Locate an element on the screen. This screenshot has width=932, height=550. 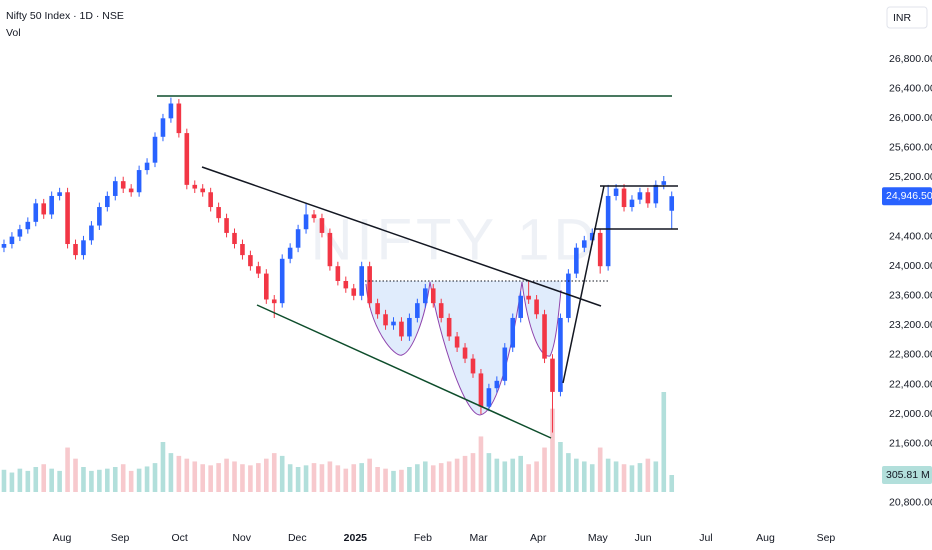
y-tick-label: 25,600.00 is located at coordinates (910, 148).